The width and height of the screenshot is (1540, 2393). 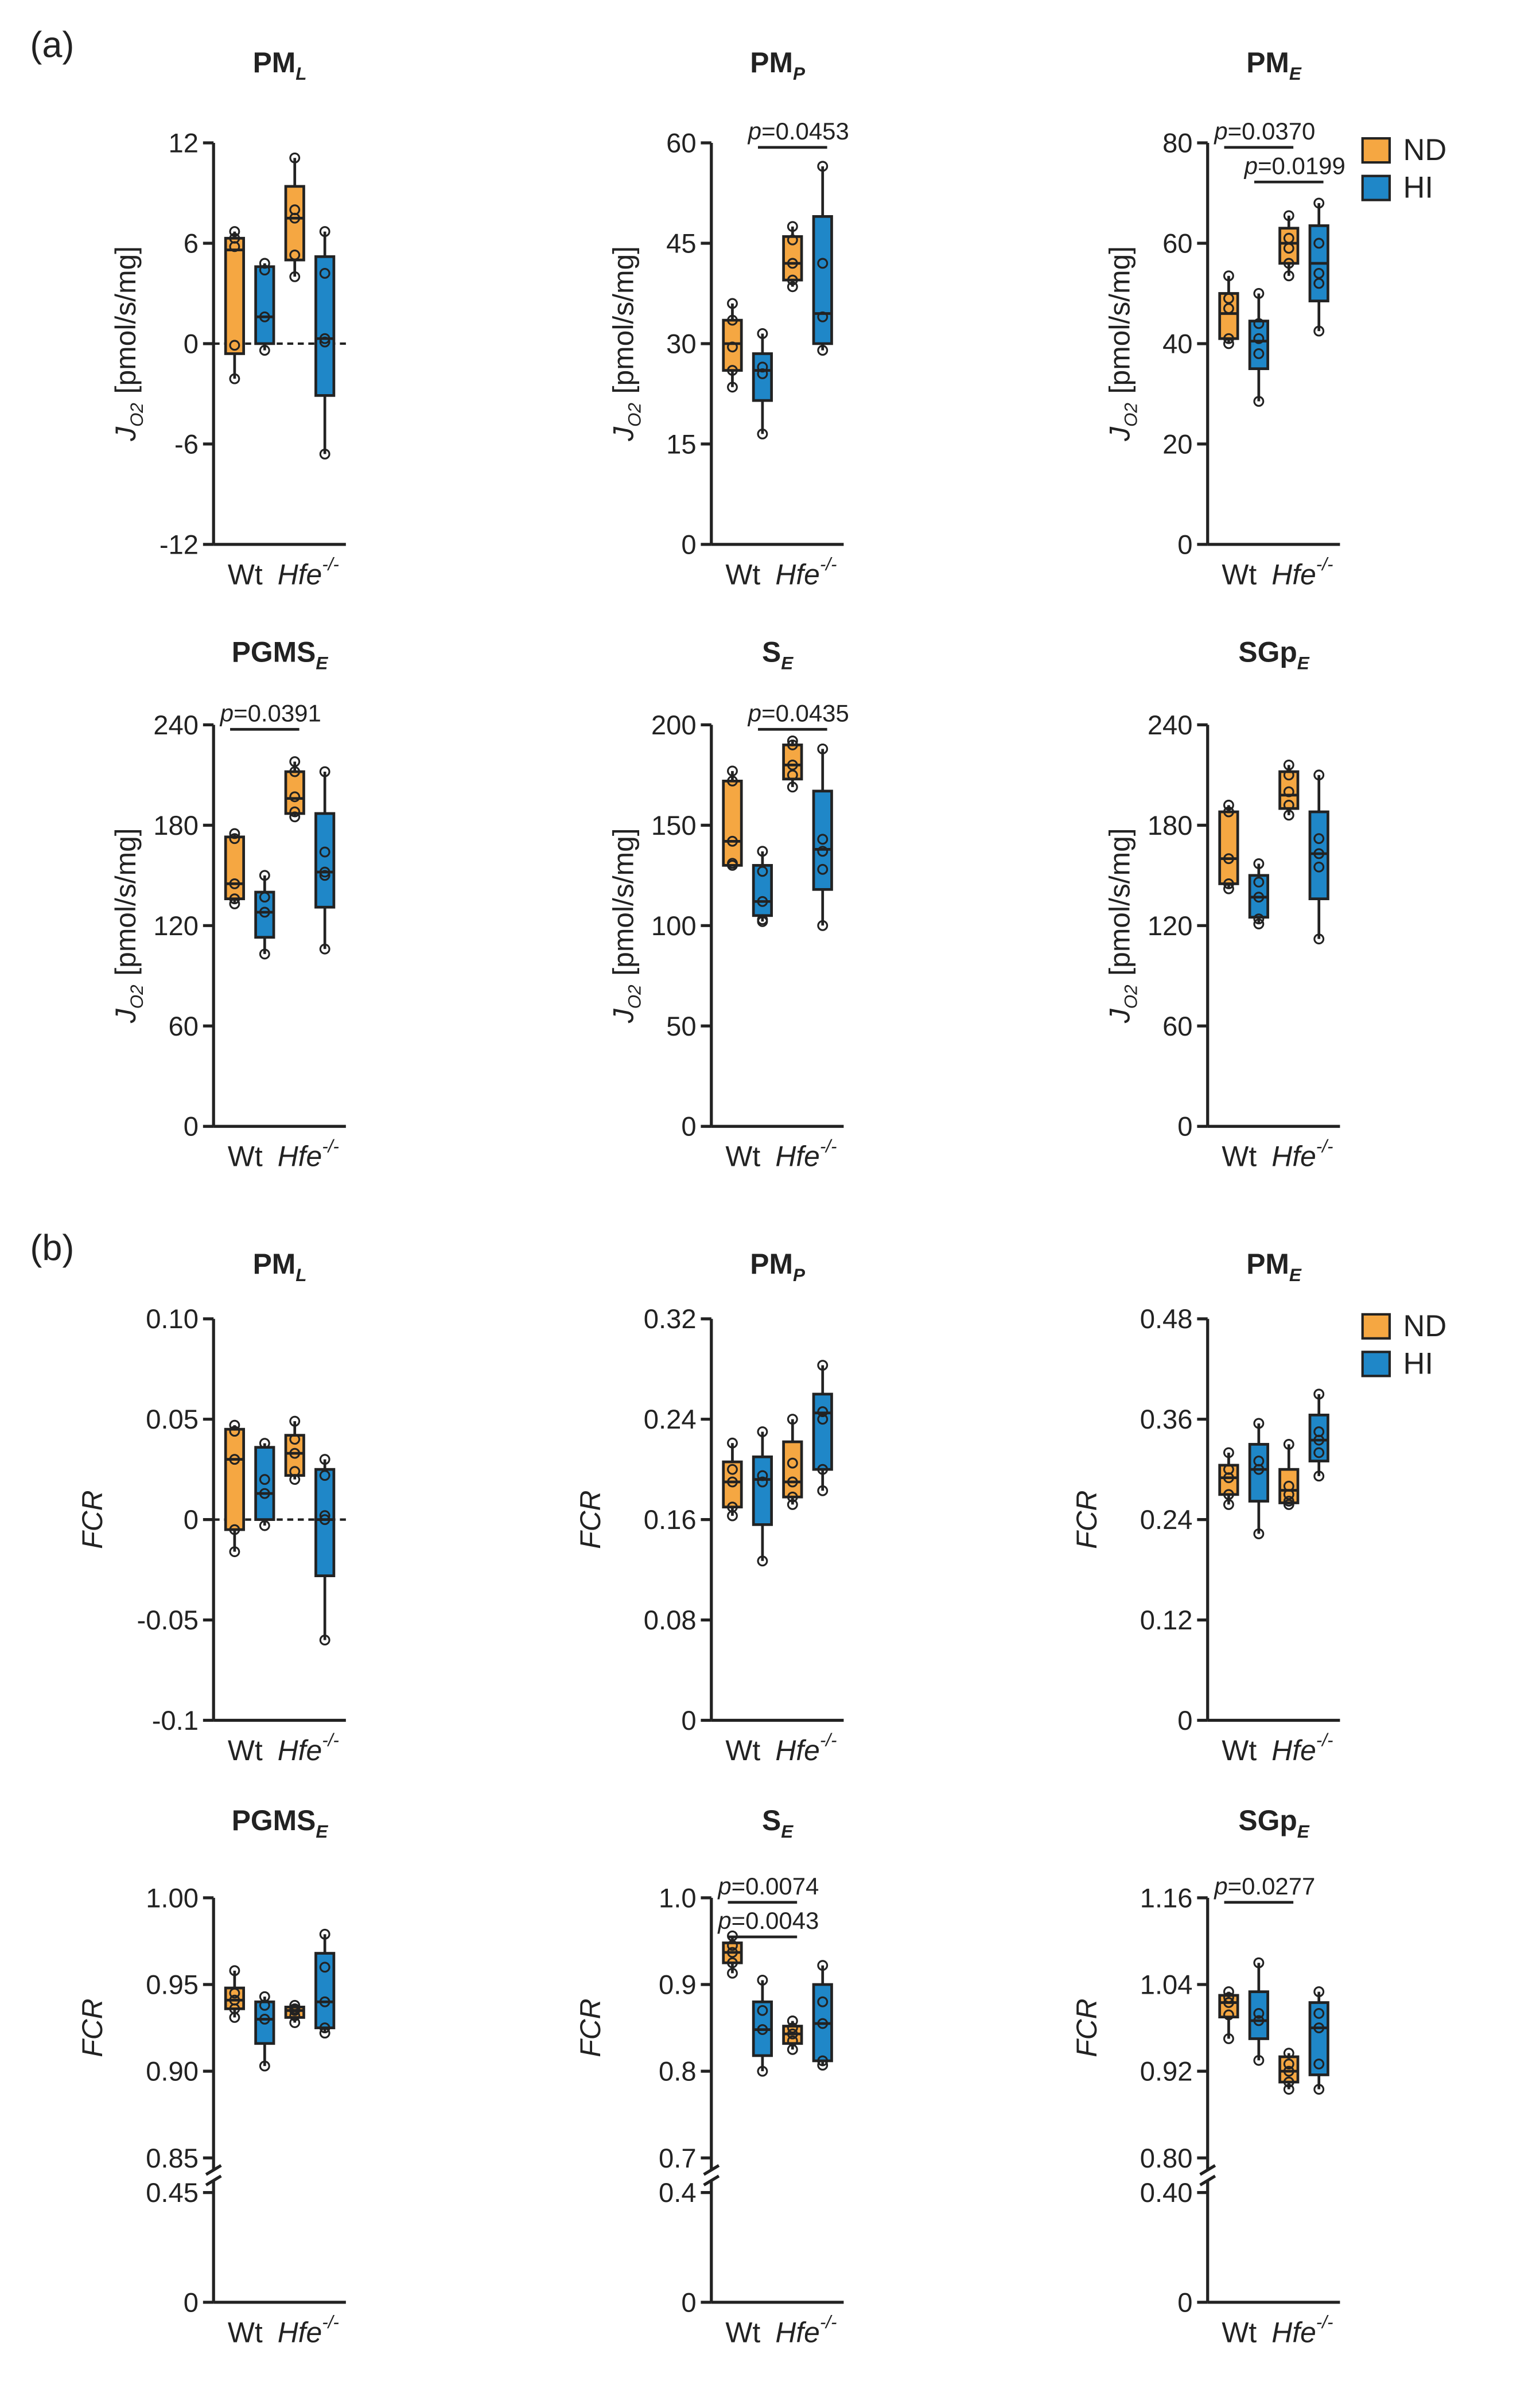 I want to click on p-rest: =0.0043, so click(x=775, y=1920).